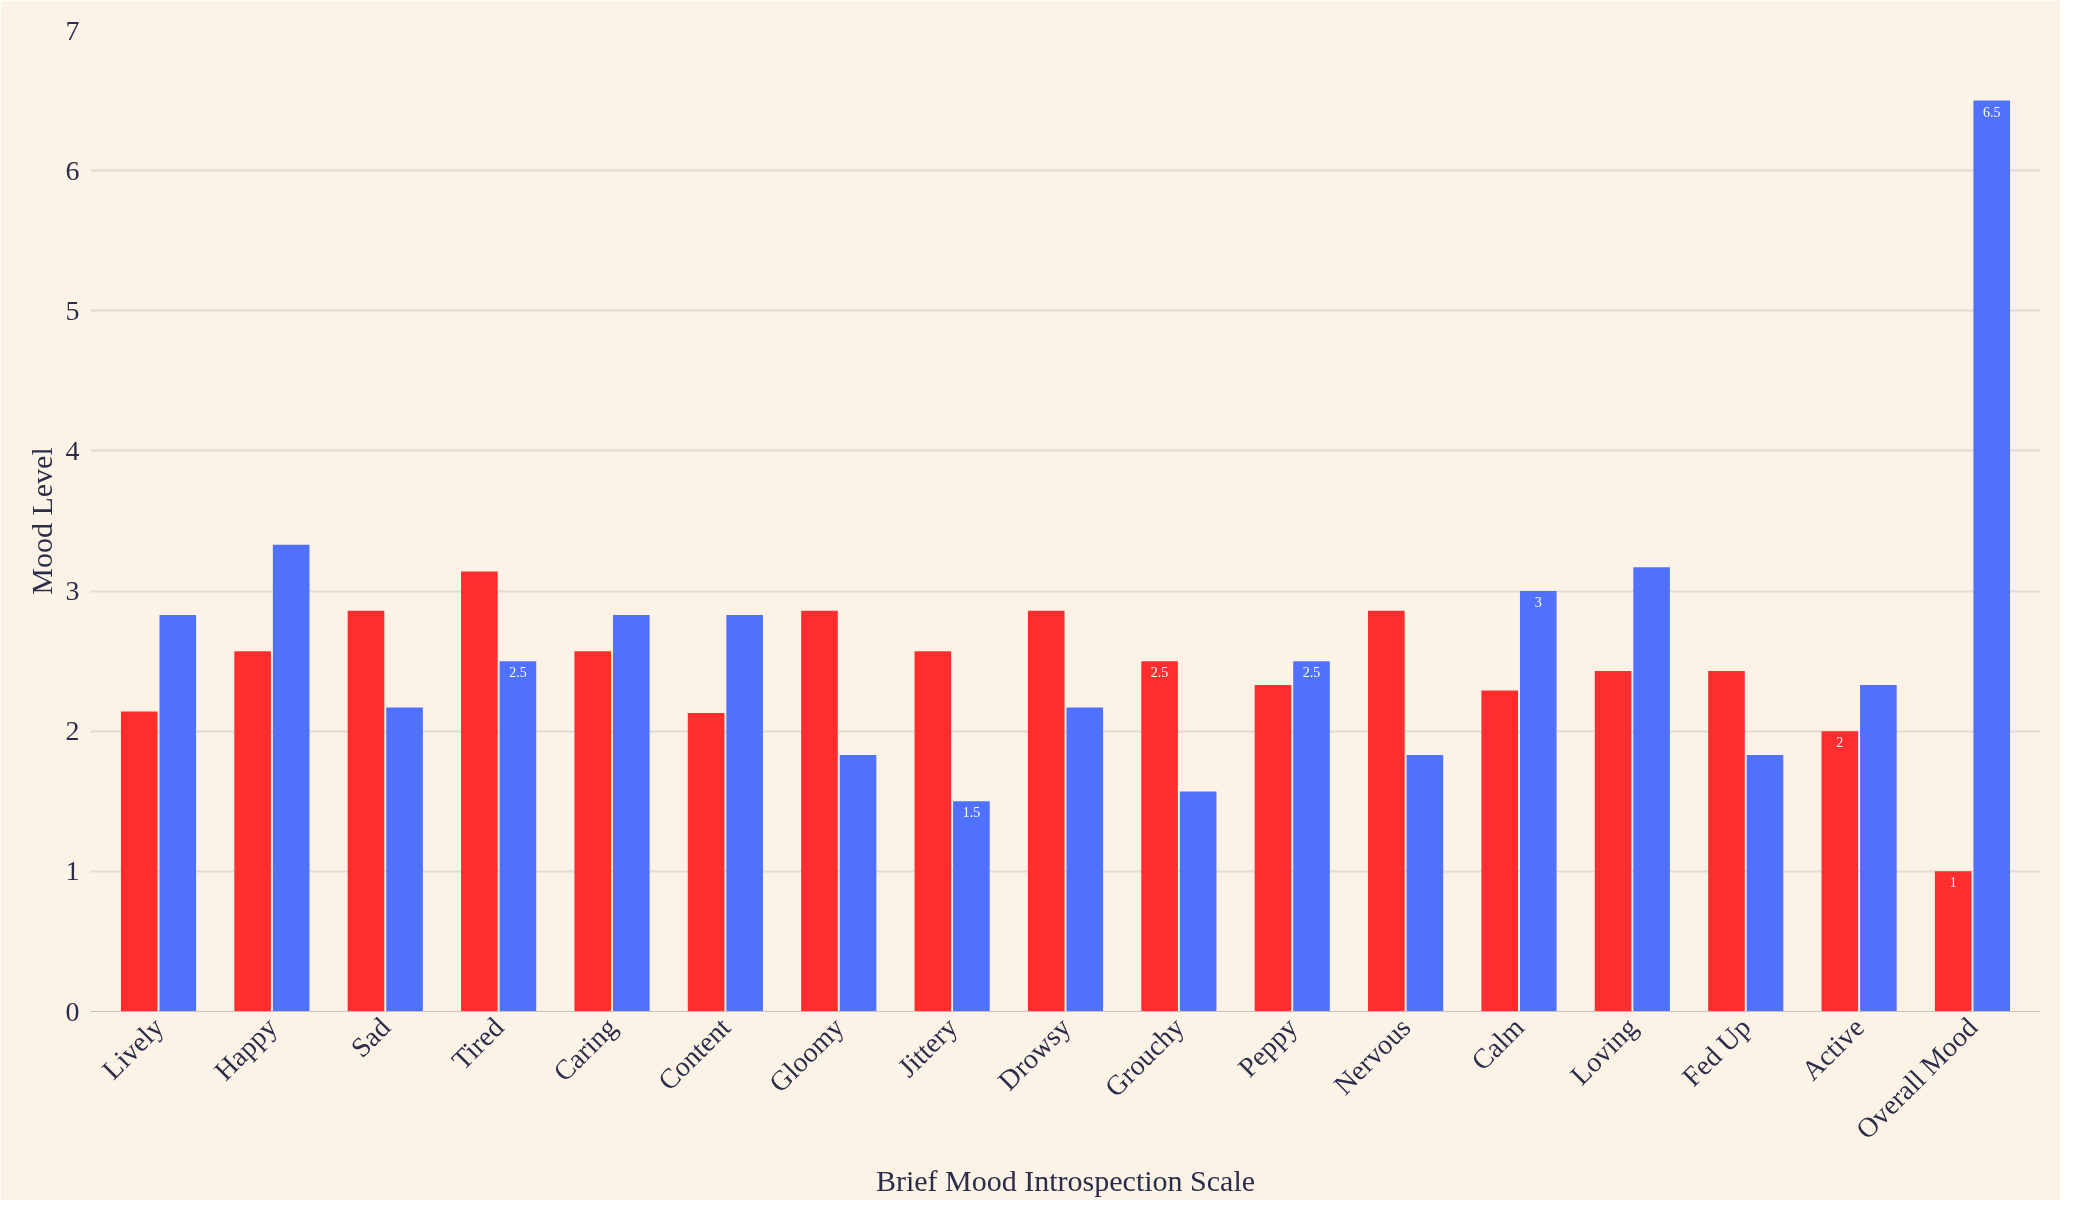  What do you see at coordinates (1953, 883) in the screenshot?
I see `data-label: 1` at bounding box center [1953, 883].